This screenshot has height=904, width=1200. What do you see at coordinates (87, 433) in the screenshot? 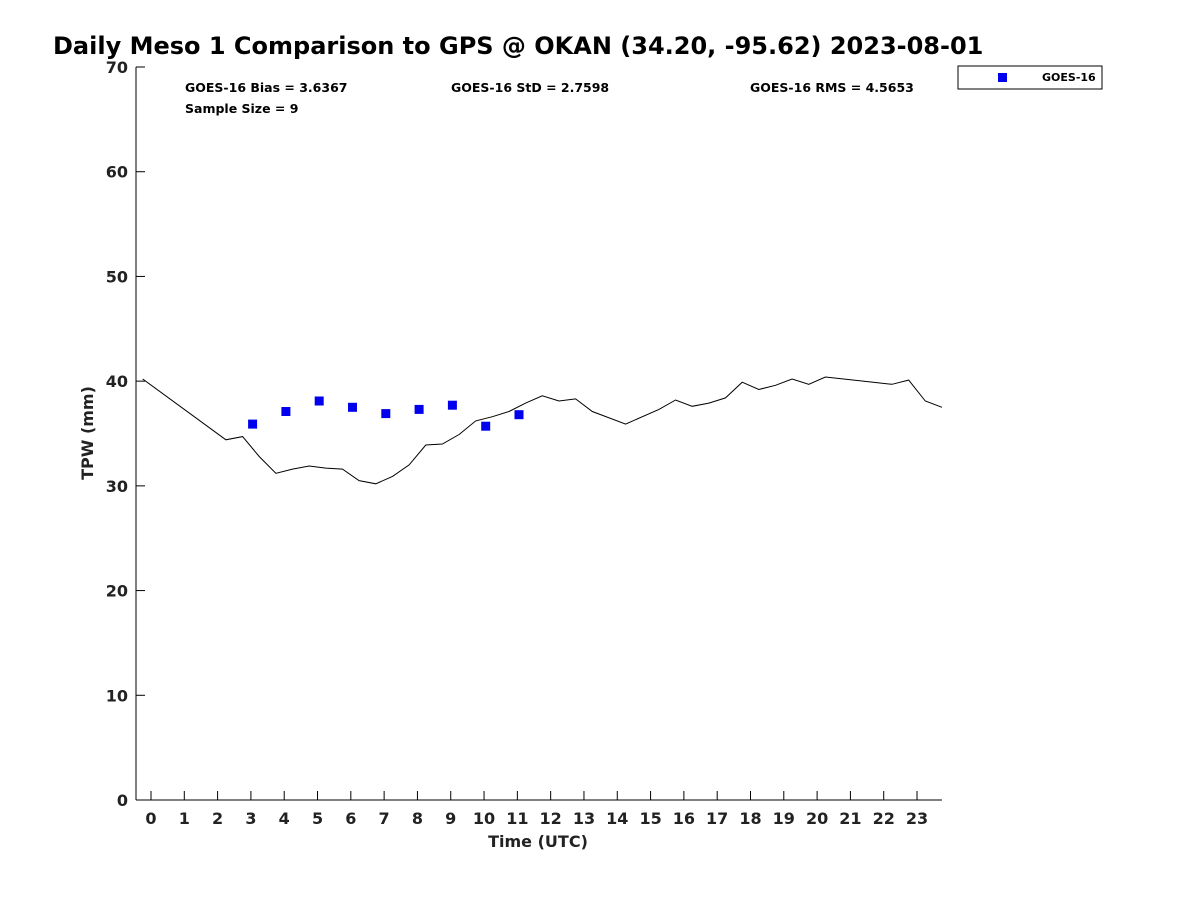
I see `y-axis-title: TPW (mm)` at bounding box center [87, 433].